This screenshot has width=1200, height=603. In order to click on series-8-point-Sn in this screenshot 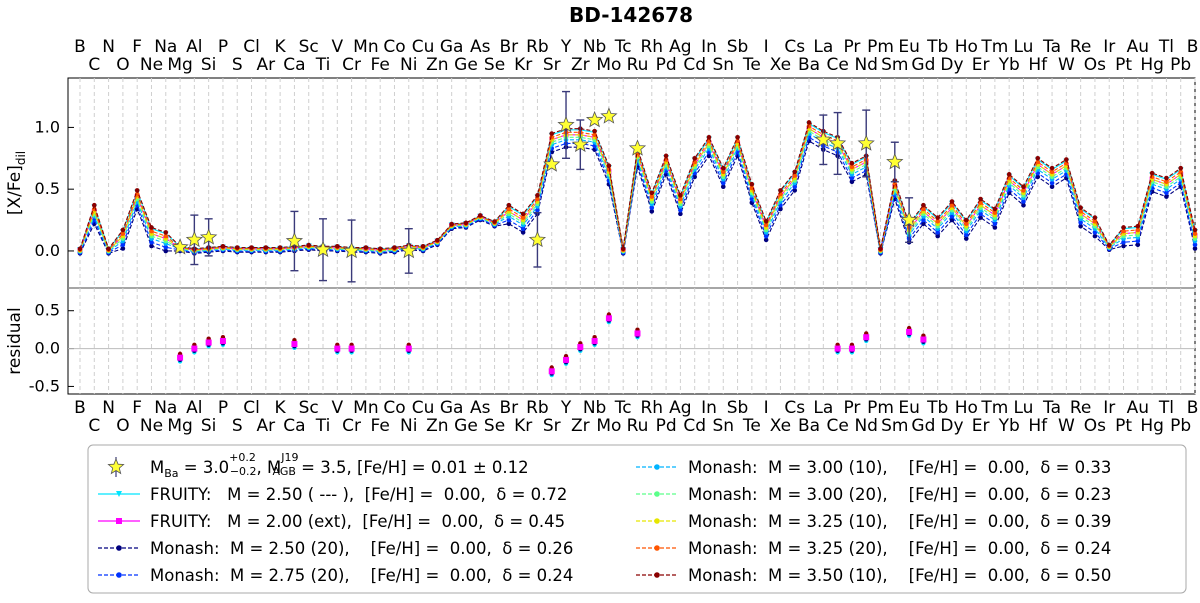, I will do `click(723, 168)`.